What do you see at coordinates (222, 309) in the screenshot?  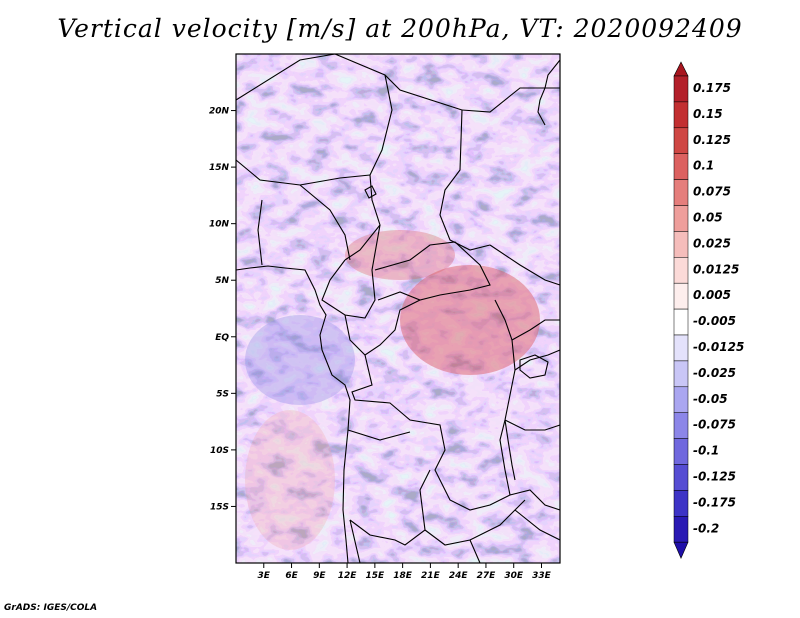 I see `latitude-axis: 20N 15N 10N 5N EQ 5S 10S 15S` at bounding box center [222, 309].